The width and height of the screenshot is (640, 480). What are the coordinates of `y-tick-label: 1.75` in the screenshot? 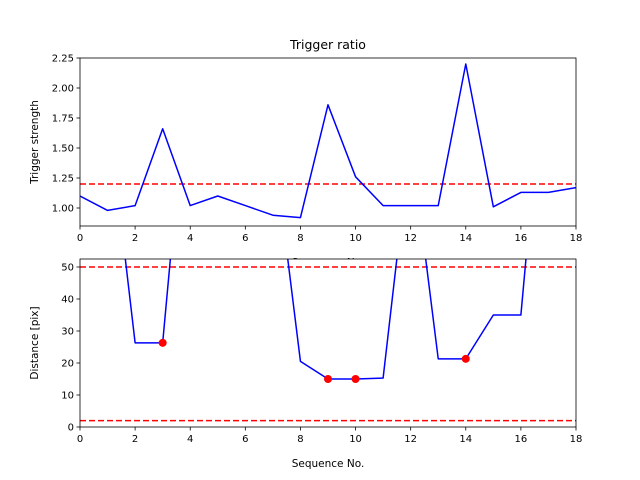 It's located at (63, 119).